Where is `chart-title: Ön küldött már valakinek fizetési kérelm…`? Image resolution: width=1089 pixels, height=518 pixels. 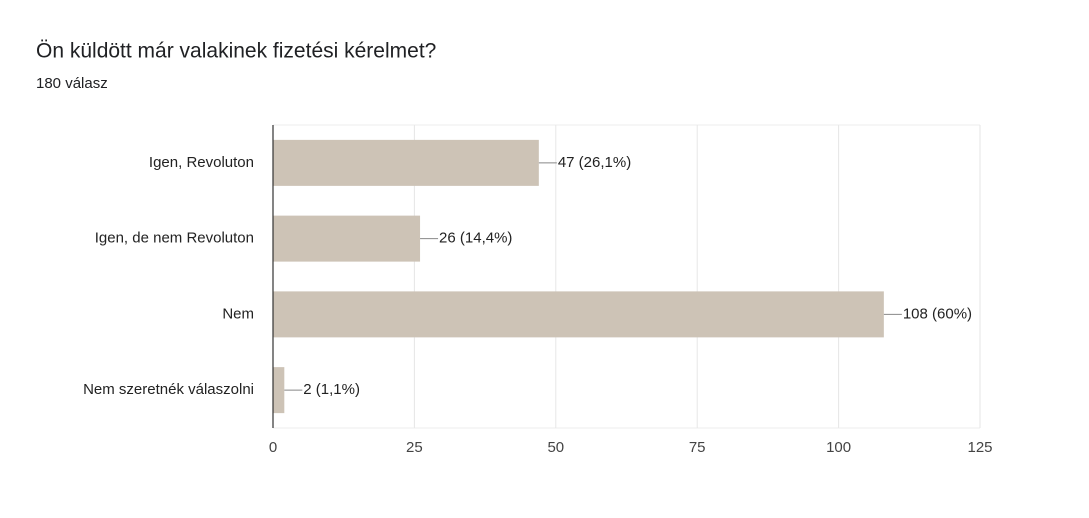 chart-title: Ön küldött már valakinek fizetési kérelm… is located at coordinates (236, 51).